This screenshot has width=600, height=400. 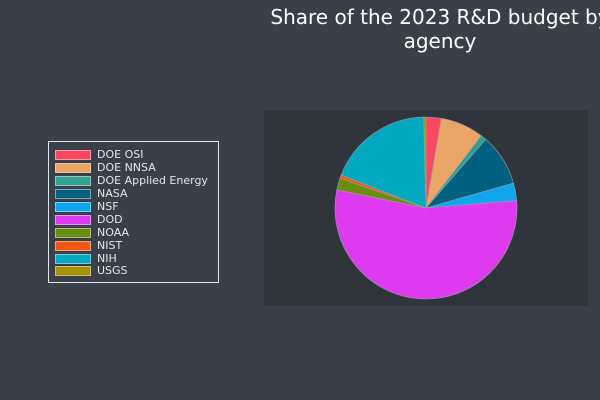 I want to click on legend-item: NIST, so click(x=136, y=245).